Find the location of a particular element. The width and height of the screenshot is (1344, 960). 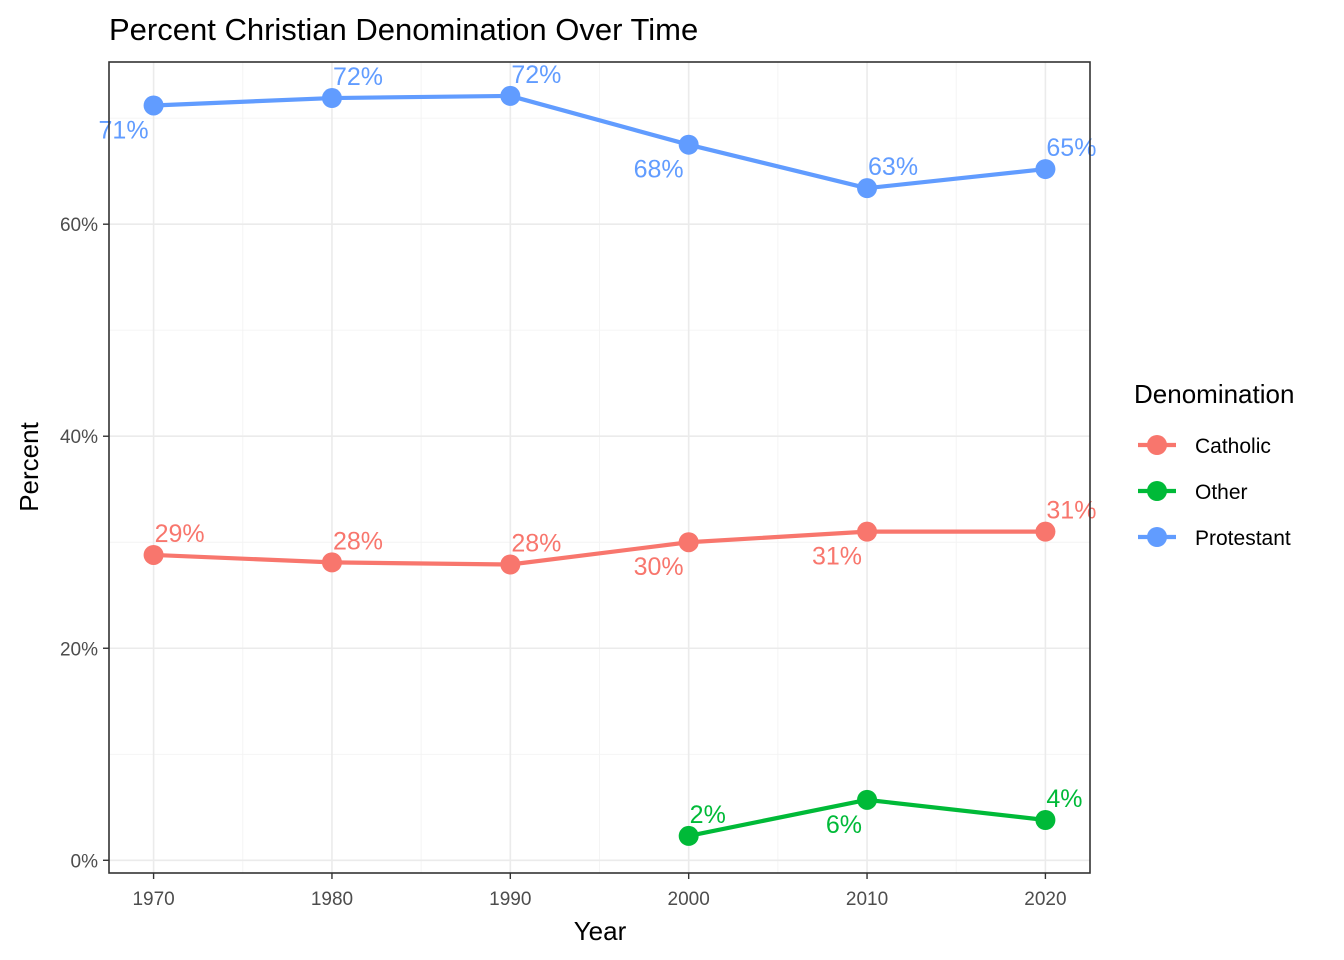

legend-entry-catholic: Catholic is located at coordinates (1204, 446).